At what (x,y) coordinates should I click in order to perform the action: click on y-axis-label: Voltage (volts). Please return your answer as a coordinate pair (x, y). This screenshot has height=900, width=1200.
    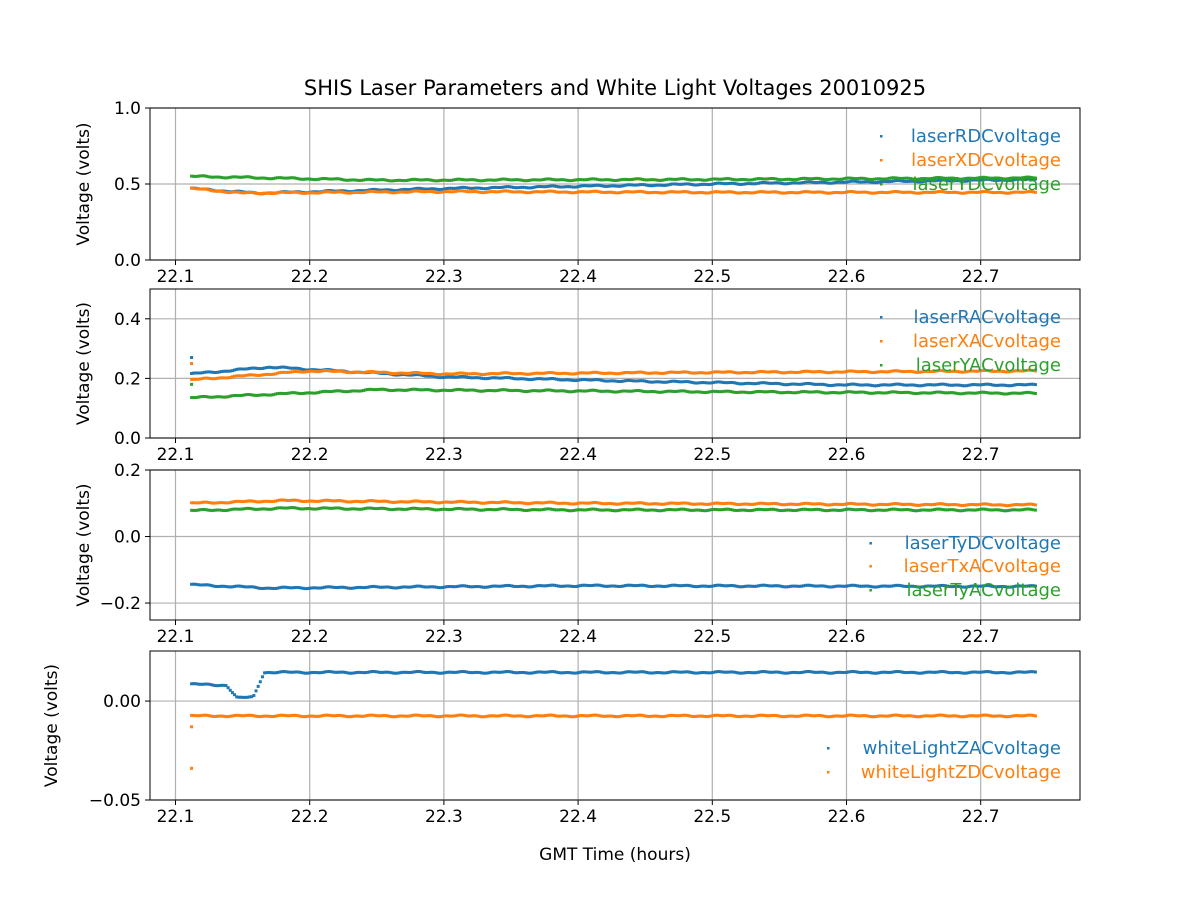
    Looking at the image, I should click on (84, 544).